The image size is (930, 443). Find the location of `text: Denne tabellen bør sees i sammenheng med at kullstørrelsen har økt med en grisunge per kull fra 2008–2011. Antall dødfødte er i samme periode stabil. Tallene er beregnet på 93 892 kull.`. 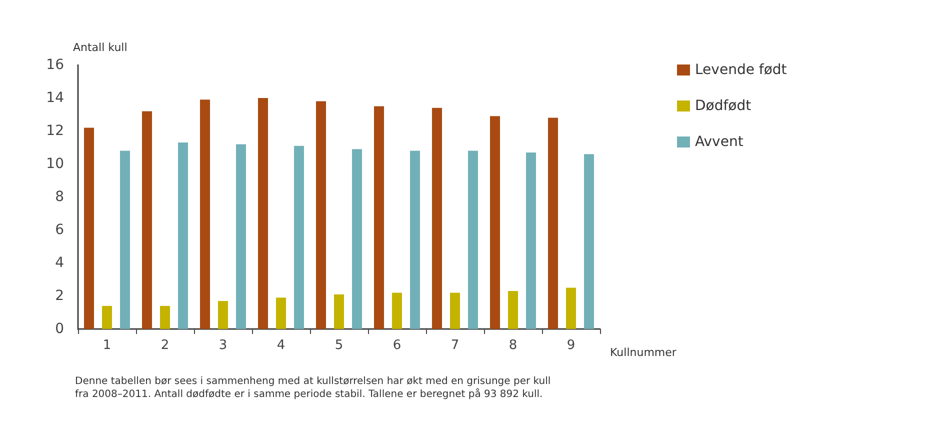

text: Denne tabellen bør sees i sammenheng med at kullstørrelsen har økt med en grisunge per kull fra 2008–2011. Antall dødfødte er i samme periode stabil. Tallene er beregnet på 93 892 kull. is located at coordinates (313, 388).